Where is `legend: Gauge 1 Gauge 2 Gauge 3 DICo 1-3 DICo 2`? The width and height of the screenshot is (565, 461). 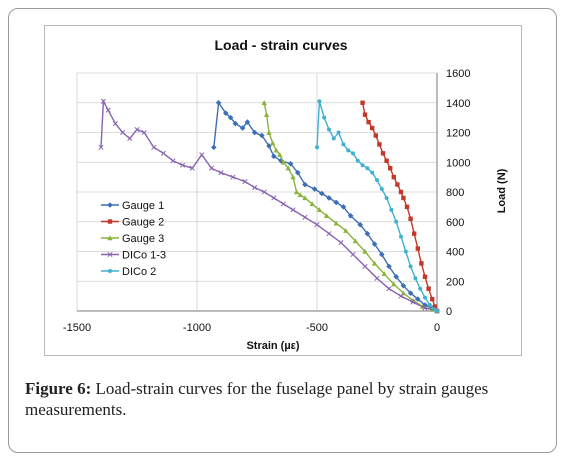
legend: Gauge 1 Gauge 2 Gauge 3 DICo 1-3 DICo 2 is located at coordinates (133, 239).